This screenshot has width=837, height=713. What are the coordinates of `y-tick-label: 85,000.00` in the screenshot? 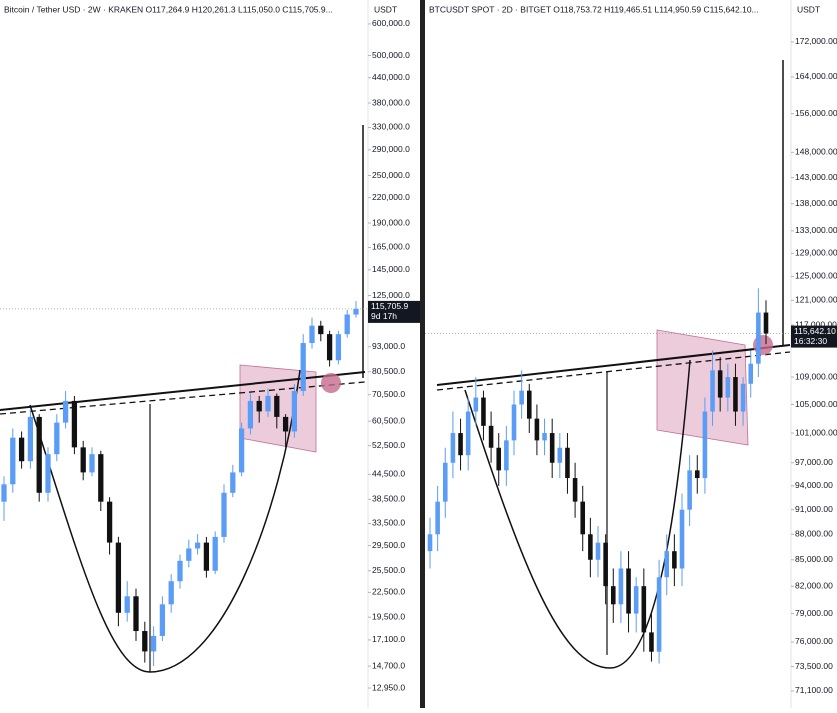 It's located at (814, 559).